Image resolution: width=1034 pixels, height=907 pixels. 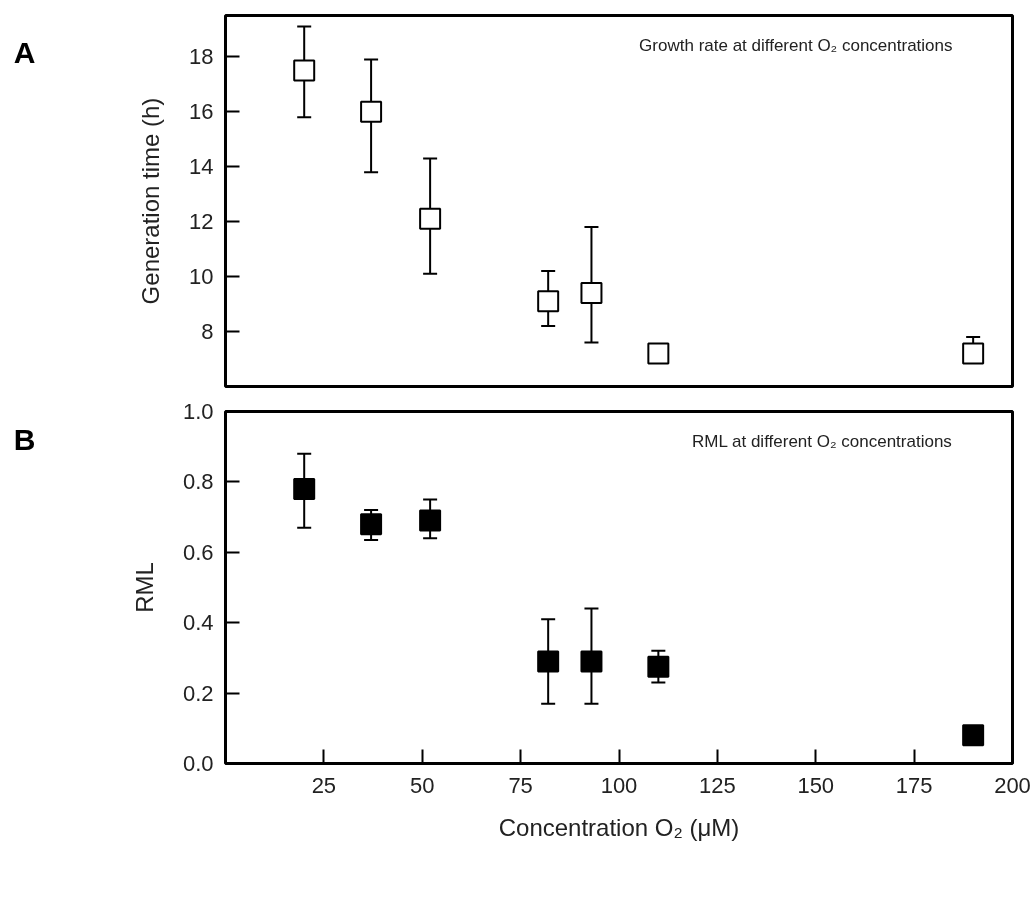 I want to click on x-tick-label: 100, so click(x=619, y=785).